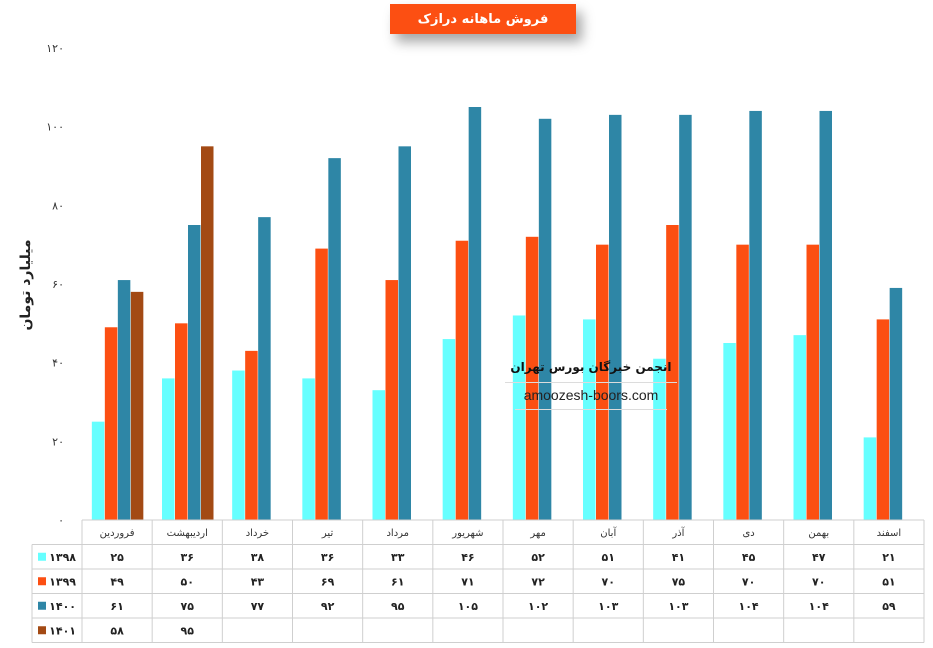 This screenshot has height=648, width=933. I want to click on y-axis-label-group: میلیارد تومان, so click(26, 284).